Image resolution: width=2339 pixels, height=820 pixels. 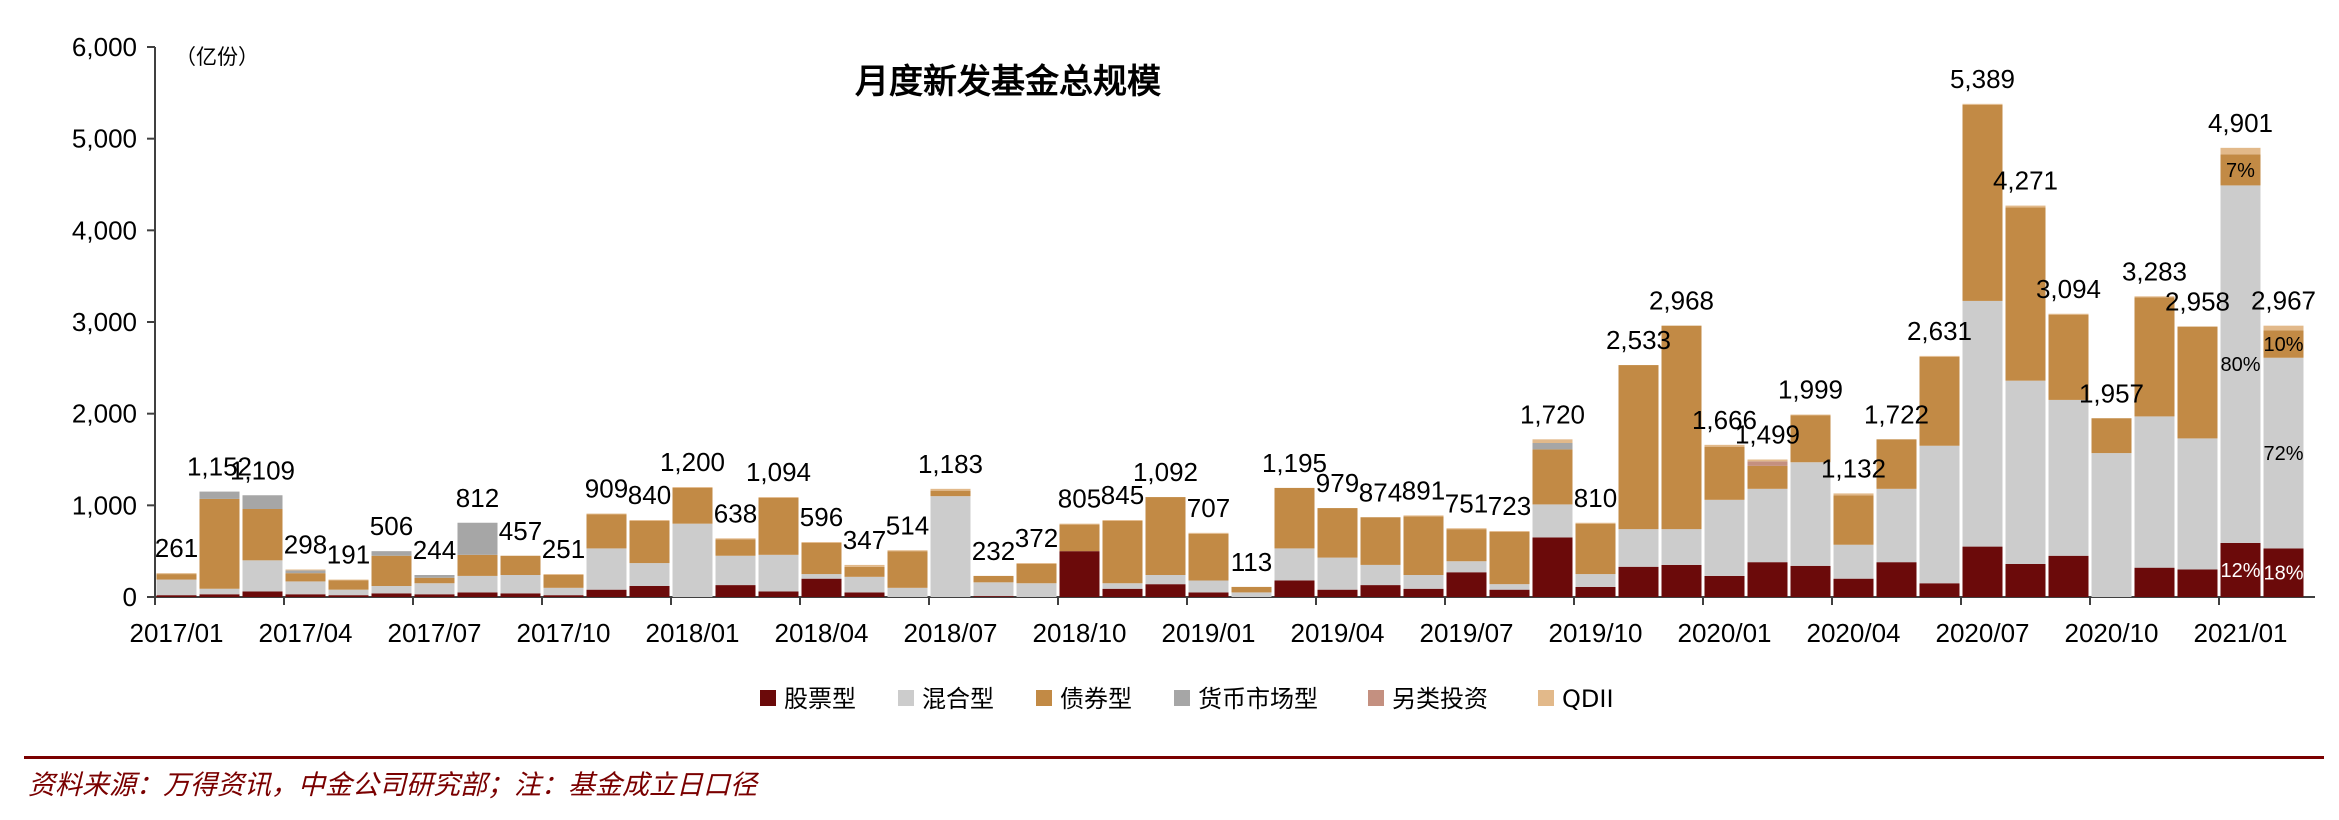 What do you see at coordinates (1939, 331) in the screenshot?
I see `total-label: 2,631` at bounding box center [1939, 331].